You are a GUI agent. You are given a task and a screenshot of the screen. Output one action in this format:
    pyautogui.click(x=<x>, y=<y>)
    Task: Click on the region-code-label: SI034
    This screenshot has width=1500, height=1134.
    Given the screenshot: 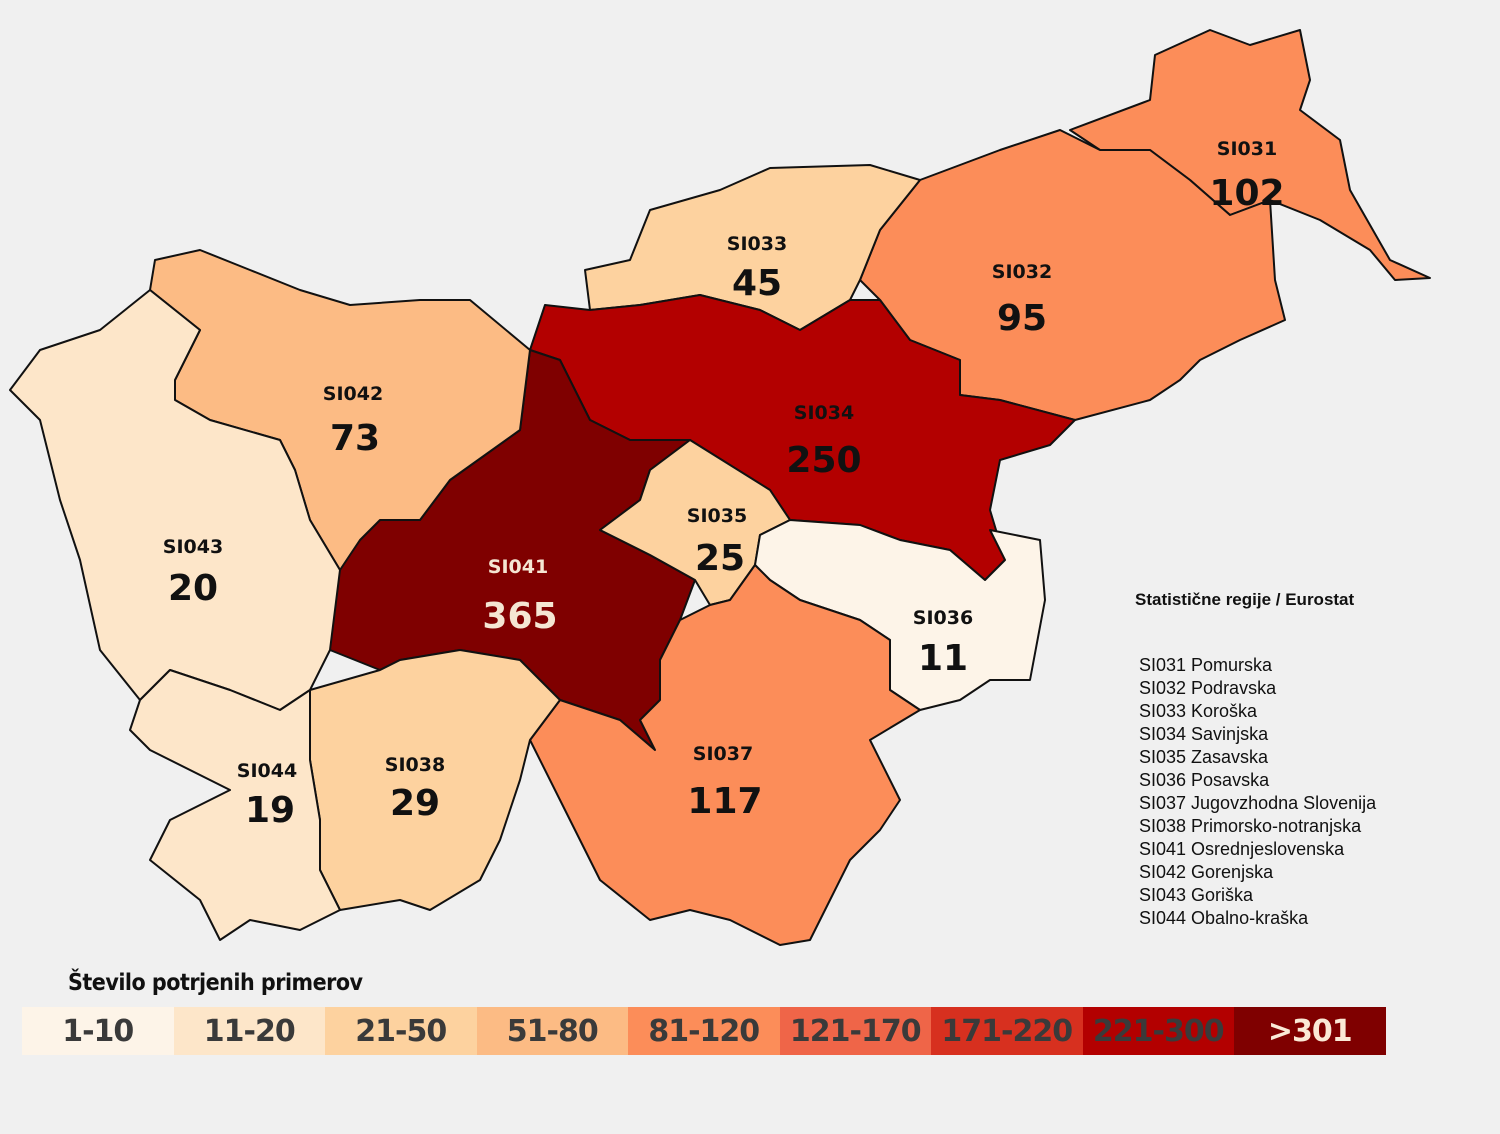 What is the action you would take?
    pyautogui.click(x=824, y=413)
    